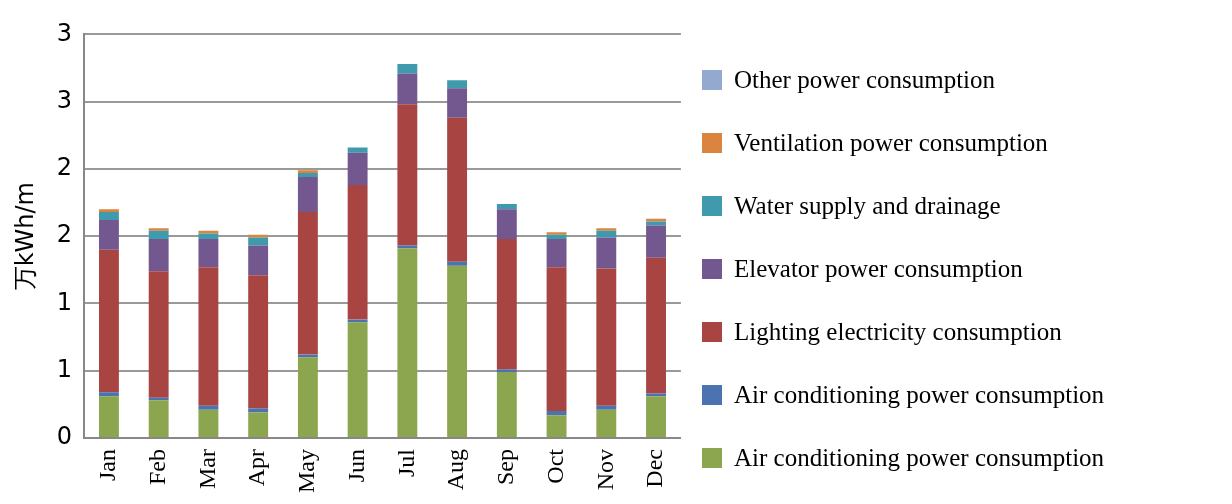 This screenshot has height=504, width=1232. What do you see at coordinates (878, 268) in the screenshot?
I see `legend-label: Elevator power consumption` at bounding box center [878, 268].